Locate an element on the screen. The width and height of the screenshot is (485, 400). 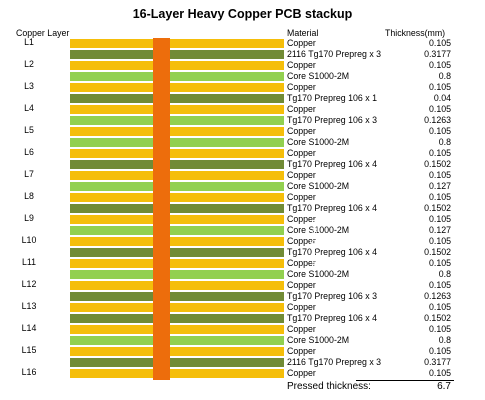
material-header: Material is located at coordinates (303, 33).